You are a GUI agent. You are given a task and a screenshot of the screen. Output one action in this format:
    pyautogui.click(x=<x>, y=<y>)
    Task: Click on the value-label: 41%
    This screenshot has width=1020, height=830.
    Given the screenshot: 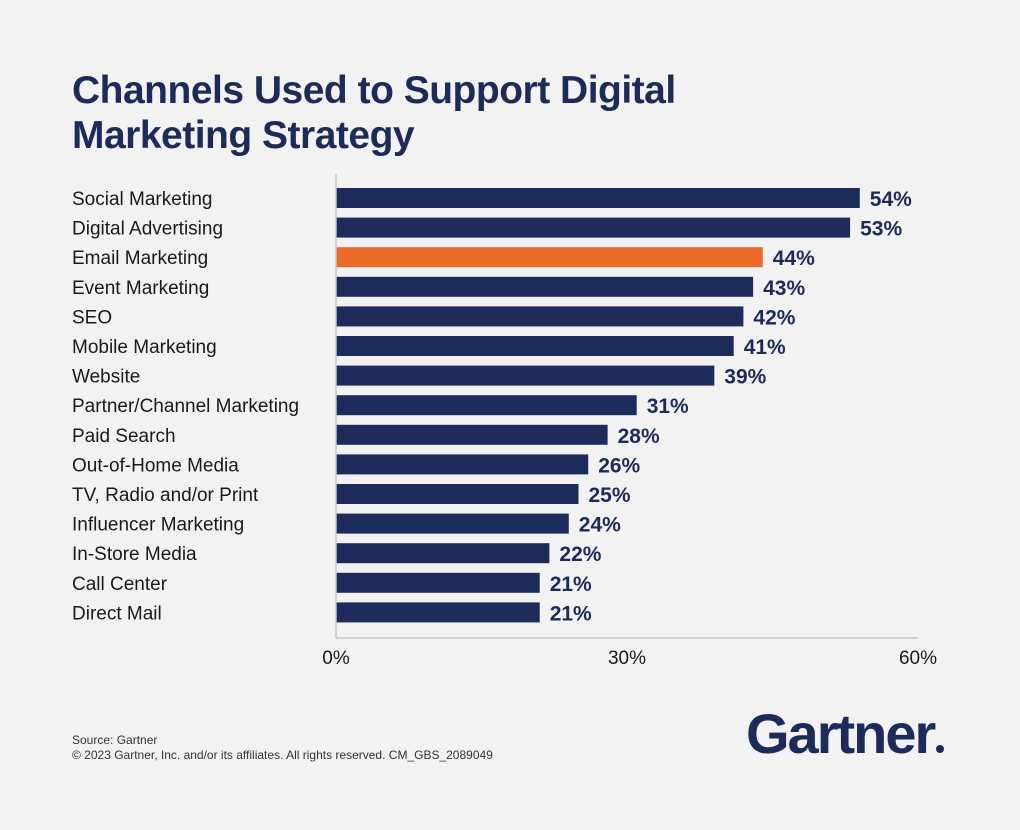 What is the action you would take?
    pyautogui.click(x=765, y=347)
    